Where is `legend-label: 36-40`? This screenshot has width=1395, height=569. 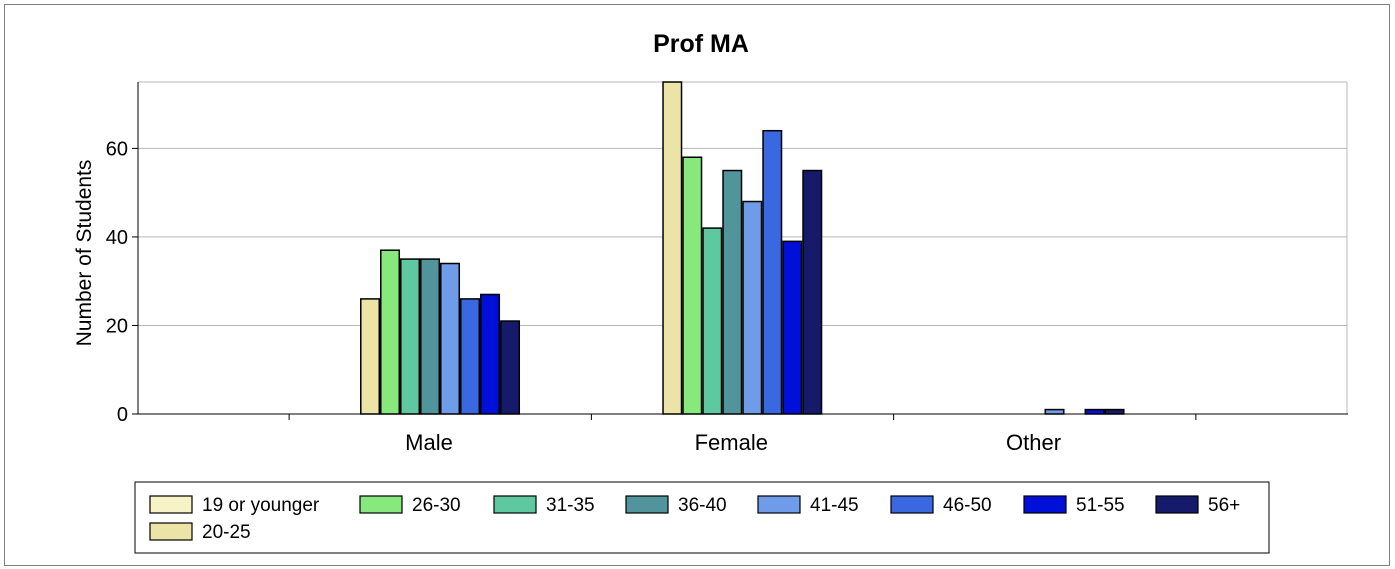 legend-label: 36-40 is located at coordinates (702, 505).